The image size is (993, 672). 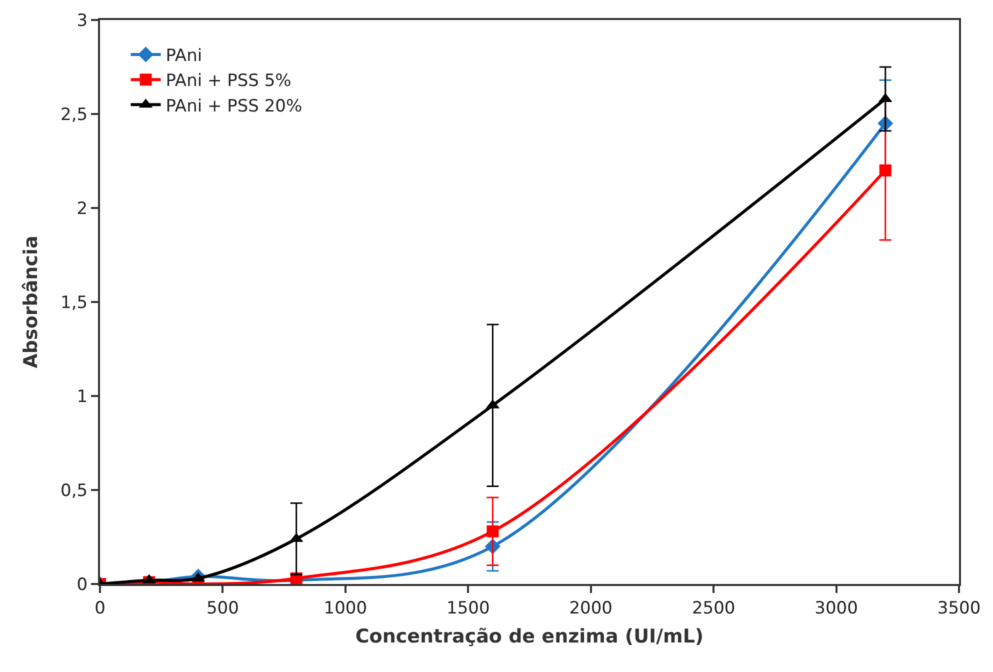 What do you see at coordinates (959, 608) in the screenshot?
I see `x-tick-label: 3500` at bounding box center [959, 608].